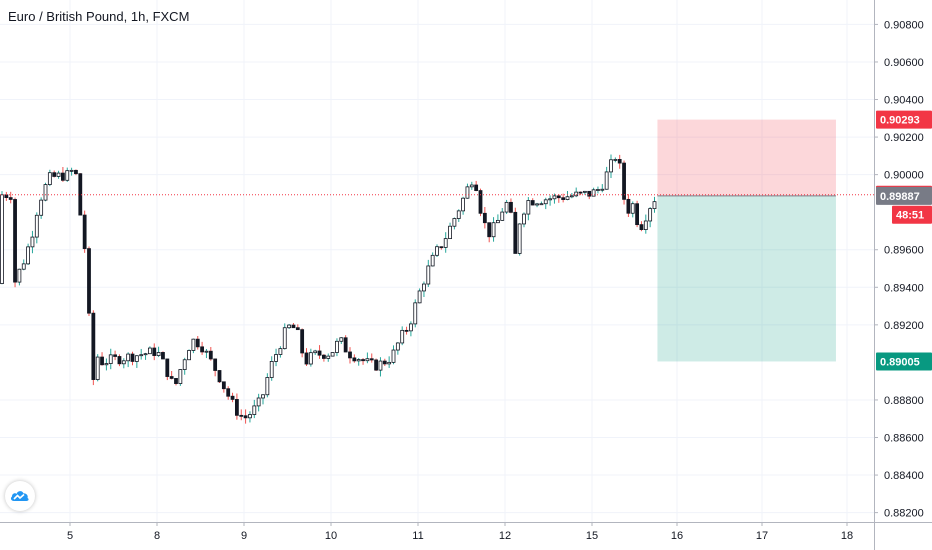 This screenshot has height=550, width=932. Describe the element at coordinates (912, 214) in the screenshot. I see `countdown-tag: 48:51` at that location.